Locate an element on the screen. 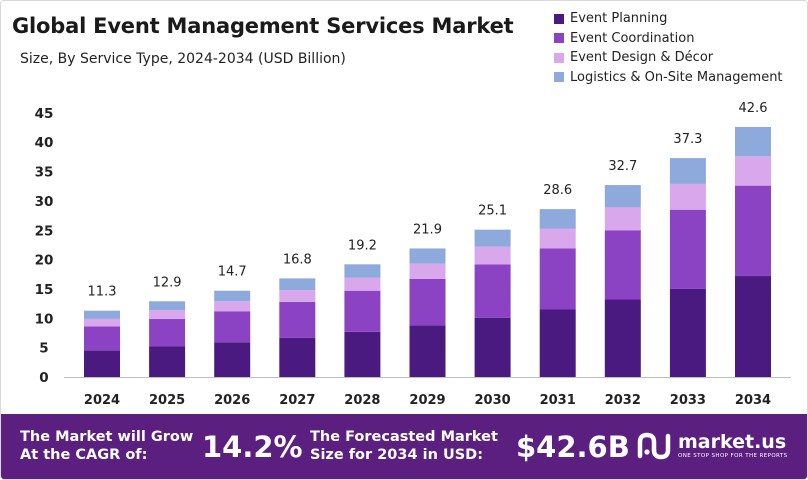 Image resolution: width=808 pixels, height=480 pixels. brand-tagline: ONE STOP SHOP FOR THE REPORTS is located at coordinates (733, 456).